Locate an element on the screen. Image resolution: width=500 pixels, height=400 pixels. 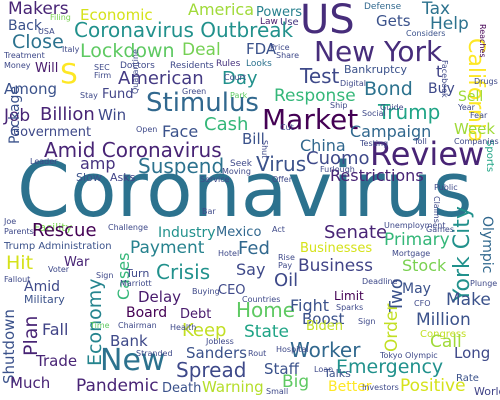
word-economic: Economic is located at coordinates (116, 15).